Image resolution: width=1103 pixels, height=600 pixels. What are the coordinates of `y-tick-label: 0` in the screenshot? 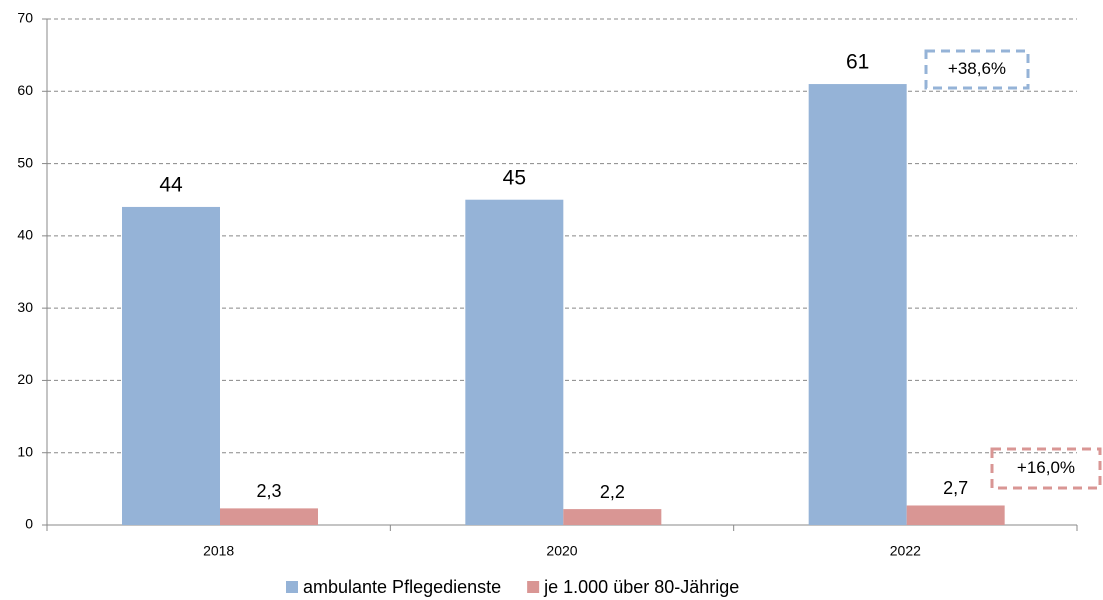 It's located at (29, 524).